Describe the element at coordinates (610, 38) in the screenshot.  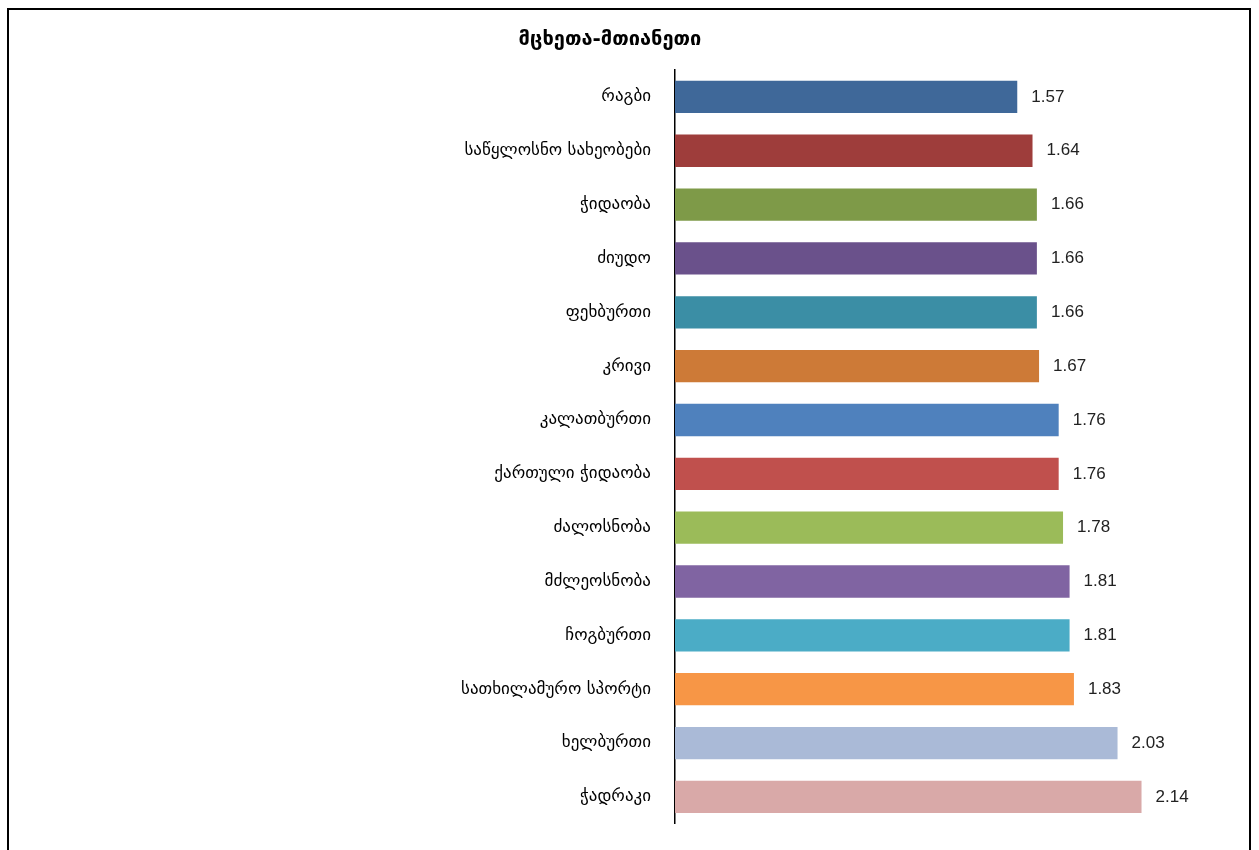
I see `chart-title: მცხეთა-მთიანეთი` at that location.